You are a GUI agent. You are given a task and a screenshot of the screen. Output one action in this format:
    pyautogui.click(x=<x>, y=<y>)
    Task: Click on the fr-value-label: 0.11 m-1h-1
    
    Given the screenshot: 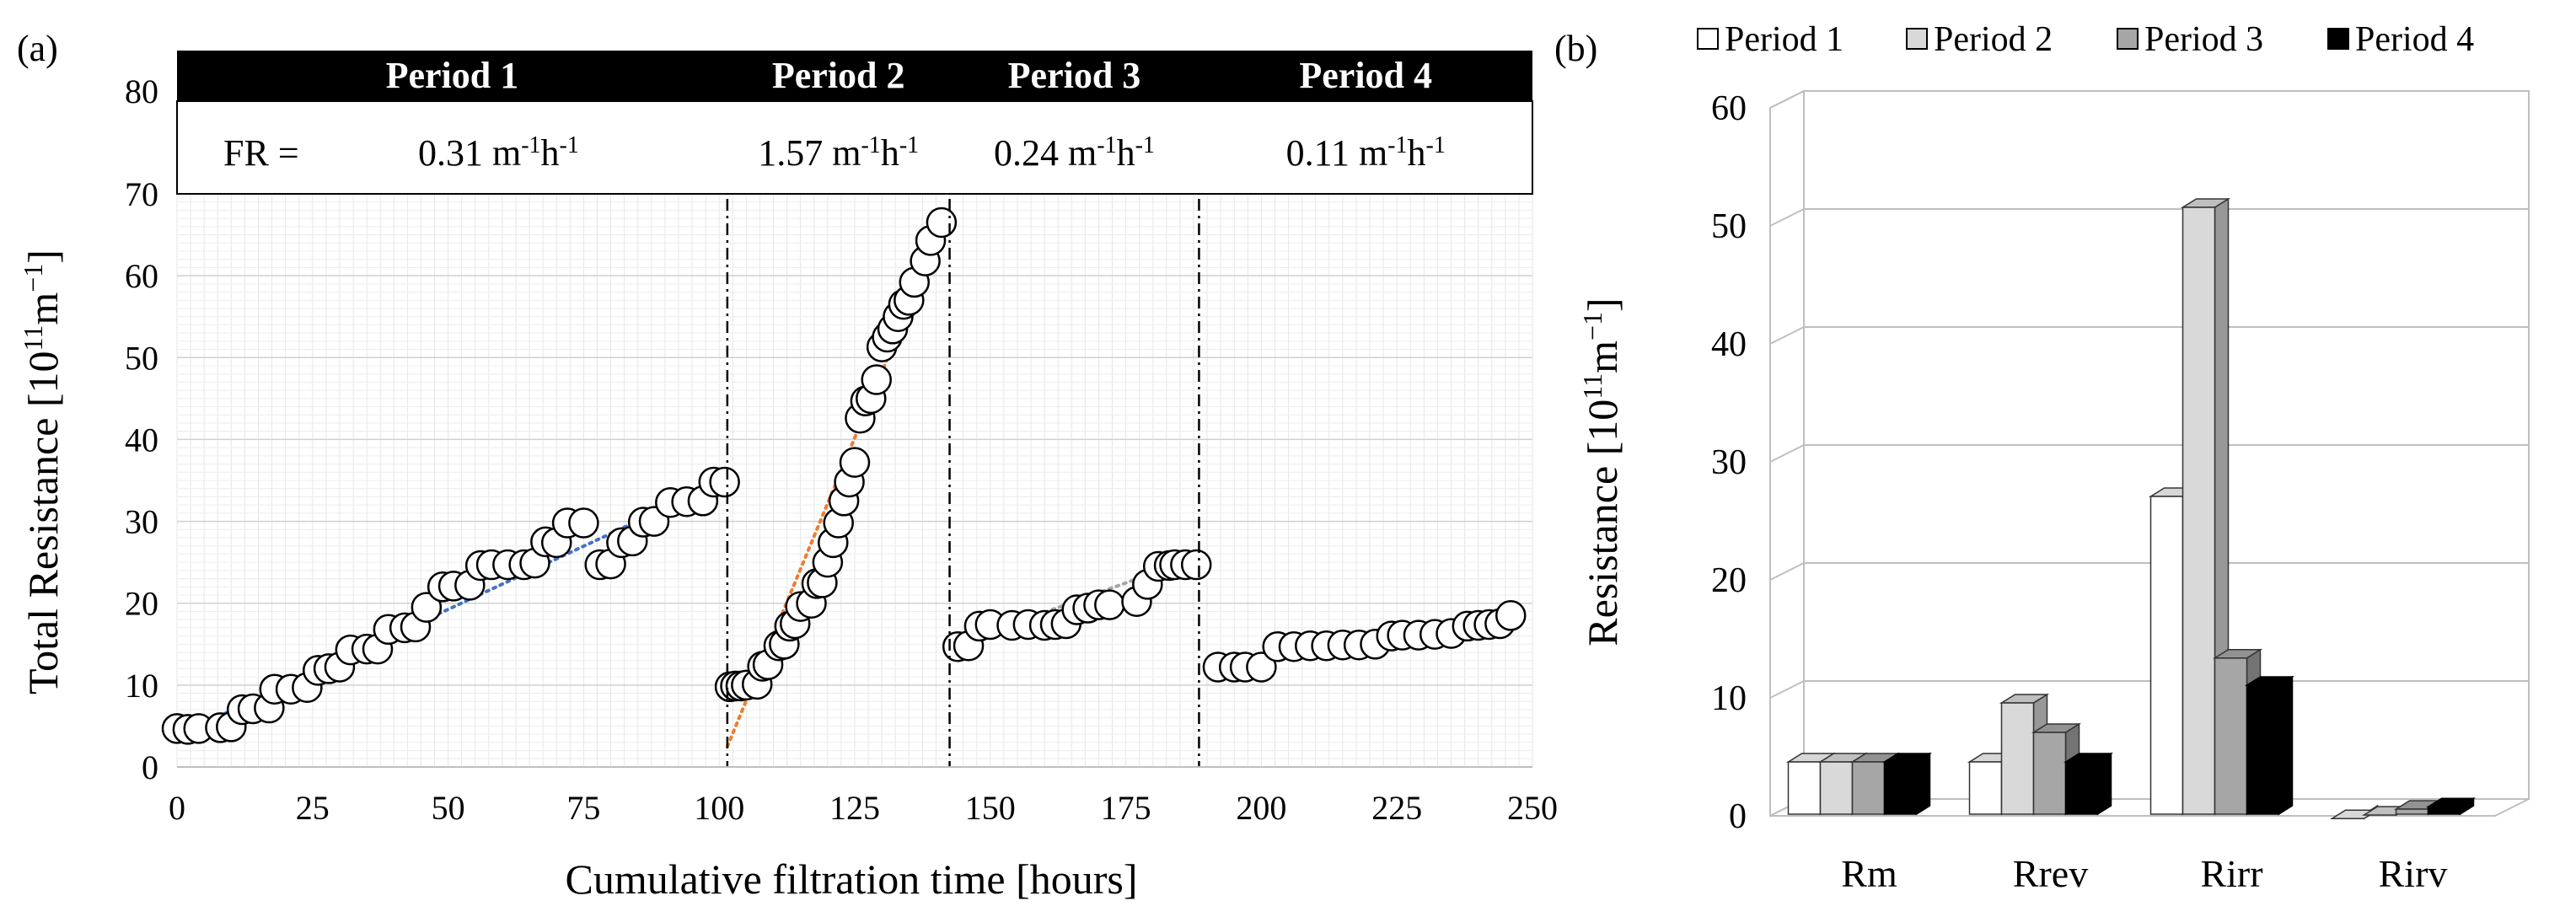 What is the action you would take?
    pyautogui.click(x=1366, y=153)
    